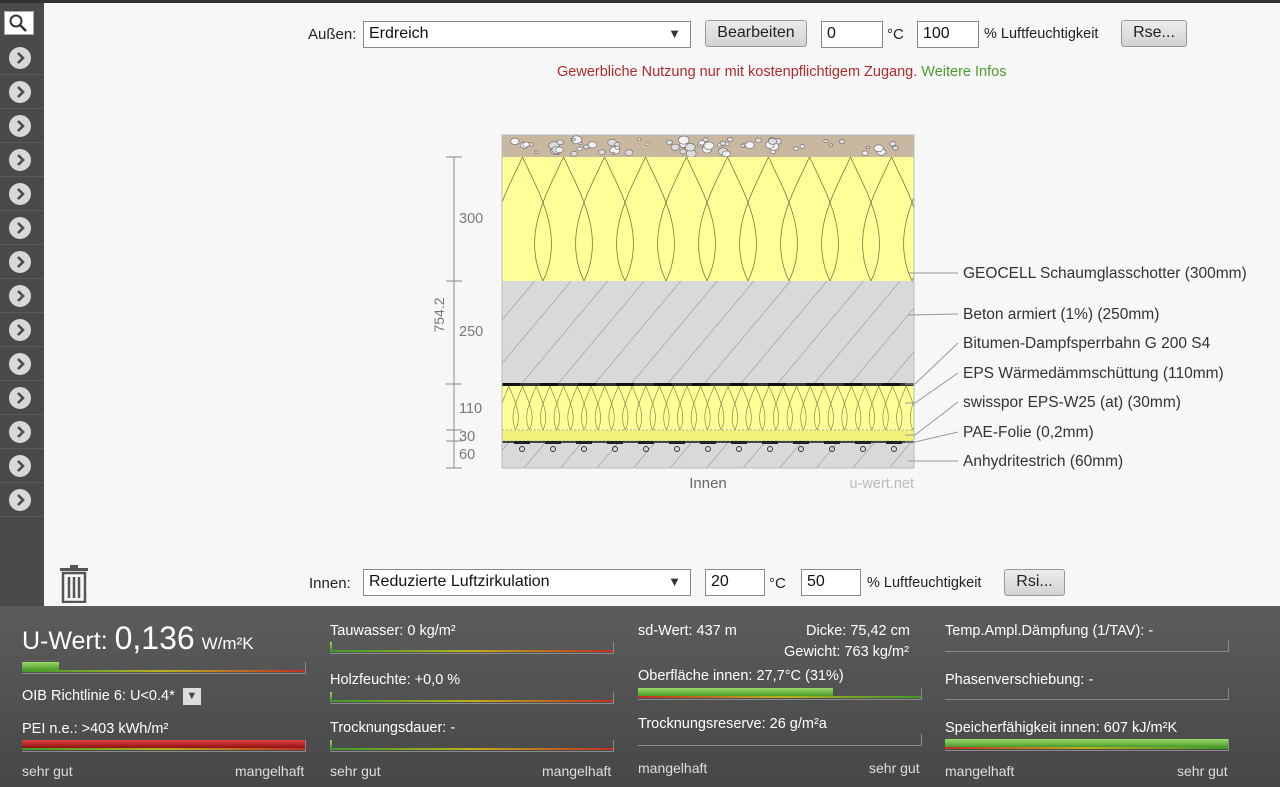 The height and width of the screenshot is (787, 1280). I want to click on interior-humidity-input: 50, so click(831, 582).